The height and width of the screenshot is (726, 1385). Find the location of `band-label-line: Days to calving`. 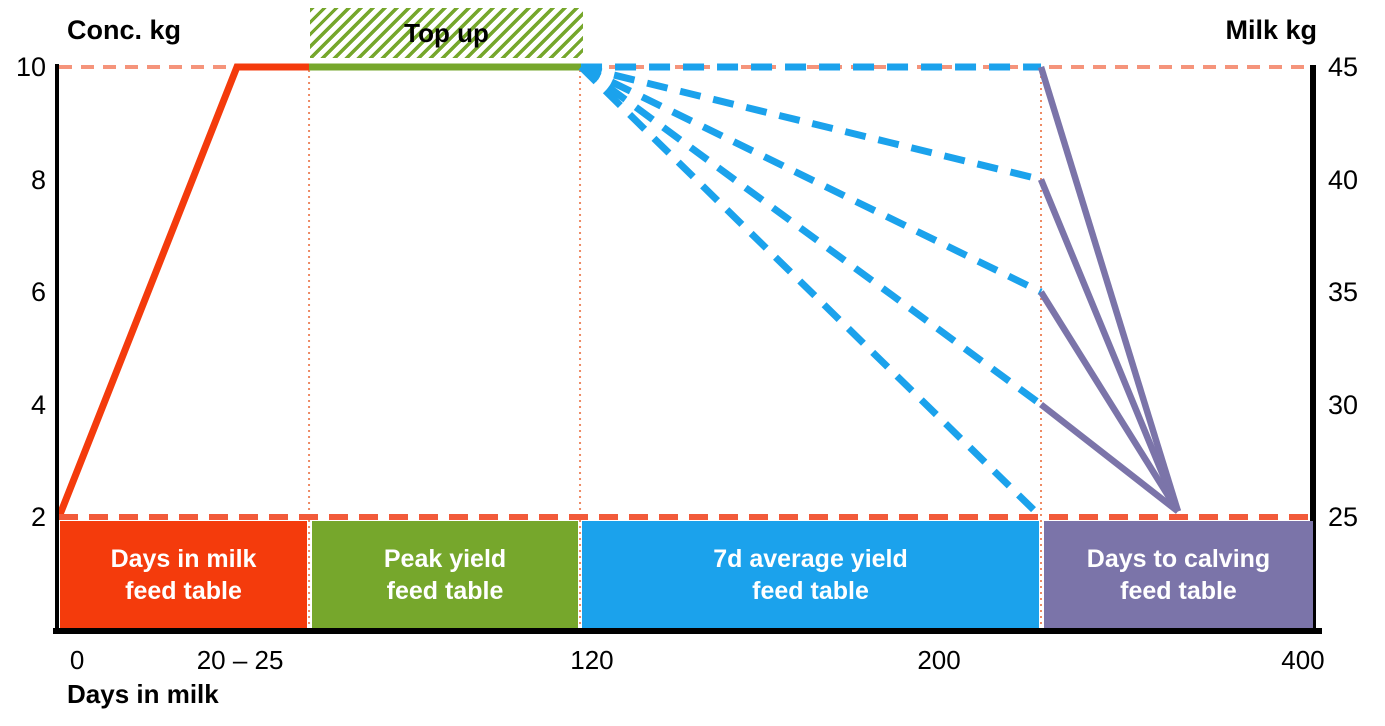

band-label-line: Days to calving is located at coordinates (1178, 558).